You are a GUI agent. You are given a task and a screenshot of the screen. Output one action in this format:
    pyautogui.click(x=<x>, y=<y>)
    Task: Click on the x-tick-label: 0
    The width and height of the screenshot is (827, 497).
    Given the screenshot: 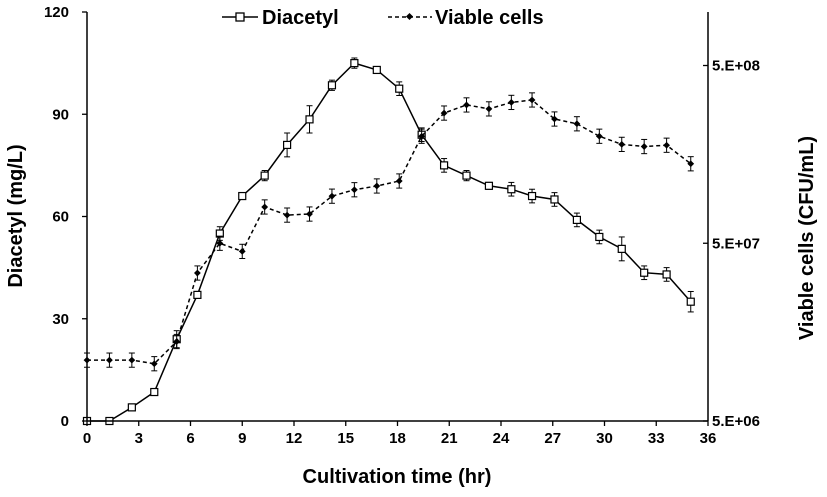 What is the action you would take?
    pyautogui.click(x=87, y=438)
    